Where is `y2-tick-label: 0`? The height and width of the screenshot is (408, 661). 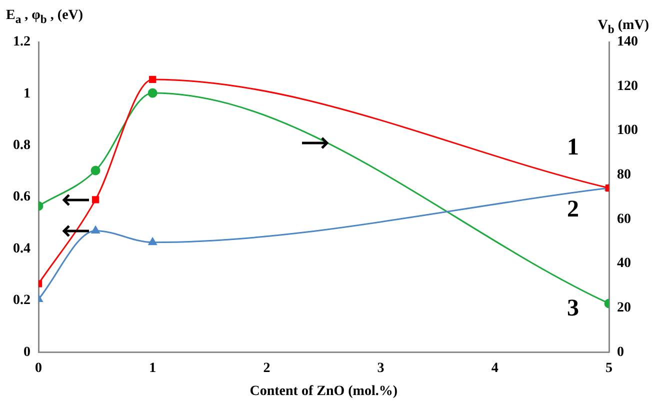
y2-tick-label: 0 is located at coordinates (620, 352).